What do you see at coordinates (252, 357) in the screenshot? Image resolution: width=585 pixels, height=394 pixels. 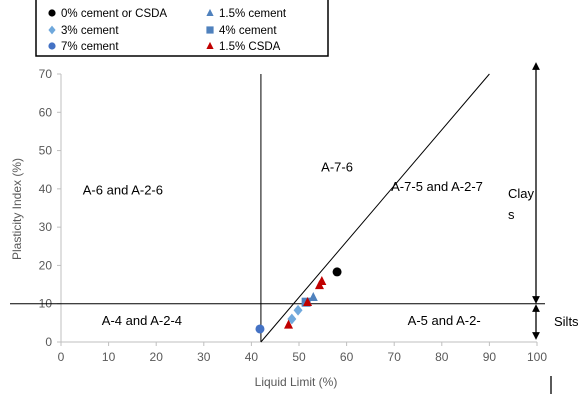 I see `x-tick-label: 40` at bounding box center [252, 357].